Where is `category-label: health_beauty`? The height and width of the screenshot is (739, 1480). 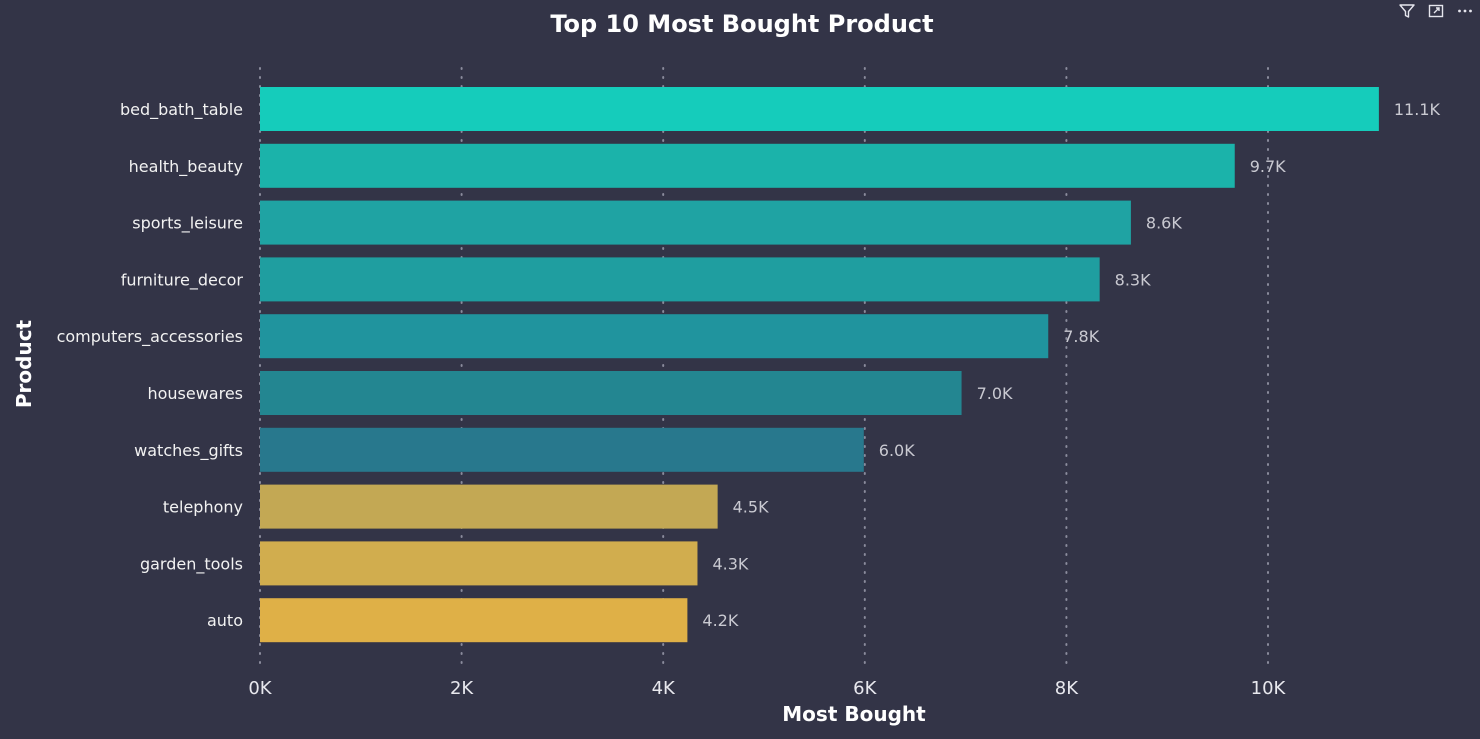
category-label: health_beauty is located at coordinates (186, 167).